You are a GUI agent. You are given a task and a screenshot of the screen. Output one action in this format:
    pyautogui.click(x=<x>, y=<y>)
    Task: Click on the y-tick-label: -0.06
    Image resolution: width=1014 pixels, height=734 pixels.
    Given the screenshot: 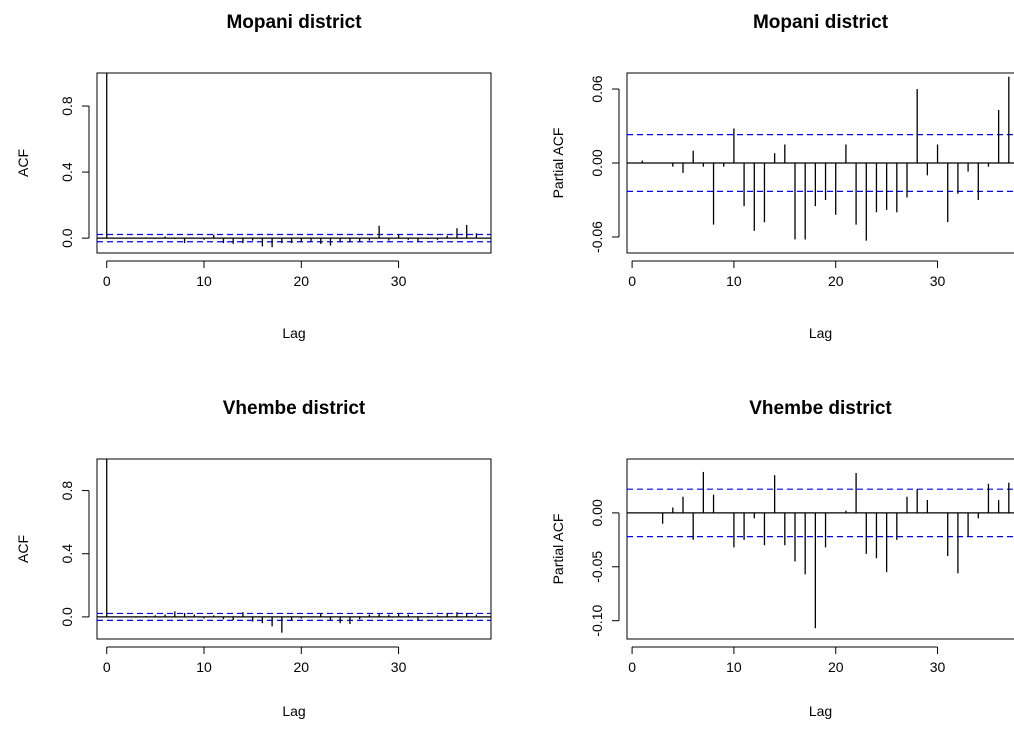 What is the action you would take?
    pyautogui.click(x=597, y=237)
    